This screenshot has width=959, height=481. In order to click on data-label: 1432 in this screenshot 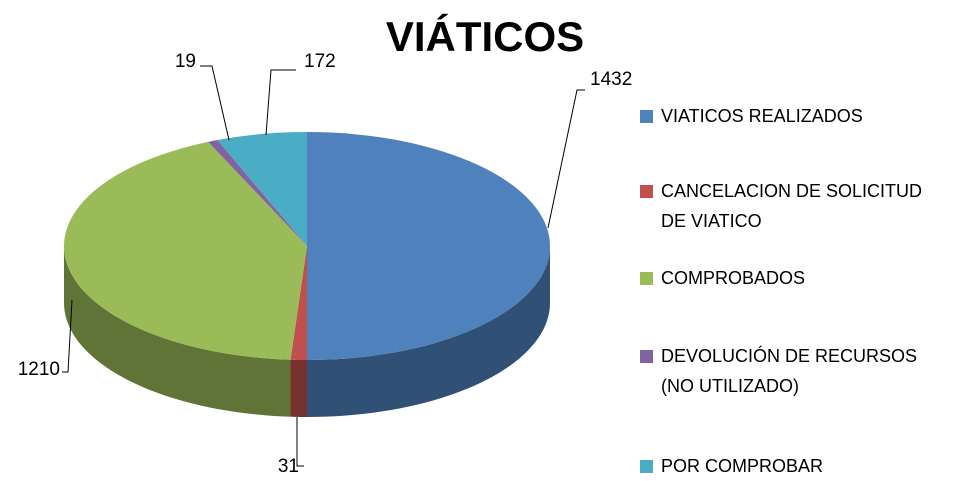, I will do `click(611, 79)`.